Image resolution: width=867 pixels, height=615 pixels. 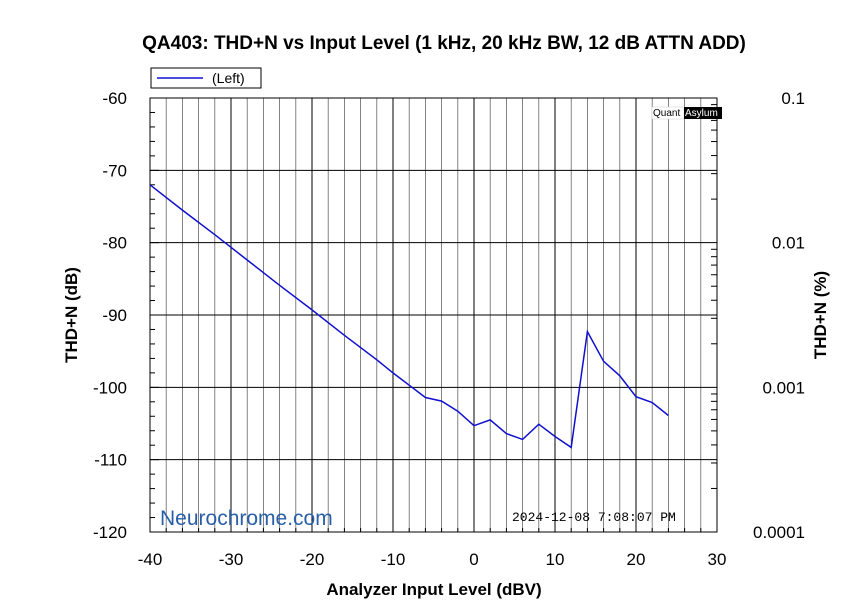 I want to click on timestamp: 2024-12-08 7:08:07 PM, so click(x=594, y=517).